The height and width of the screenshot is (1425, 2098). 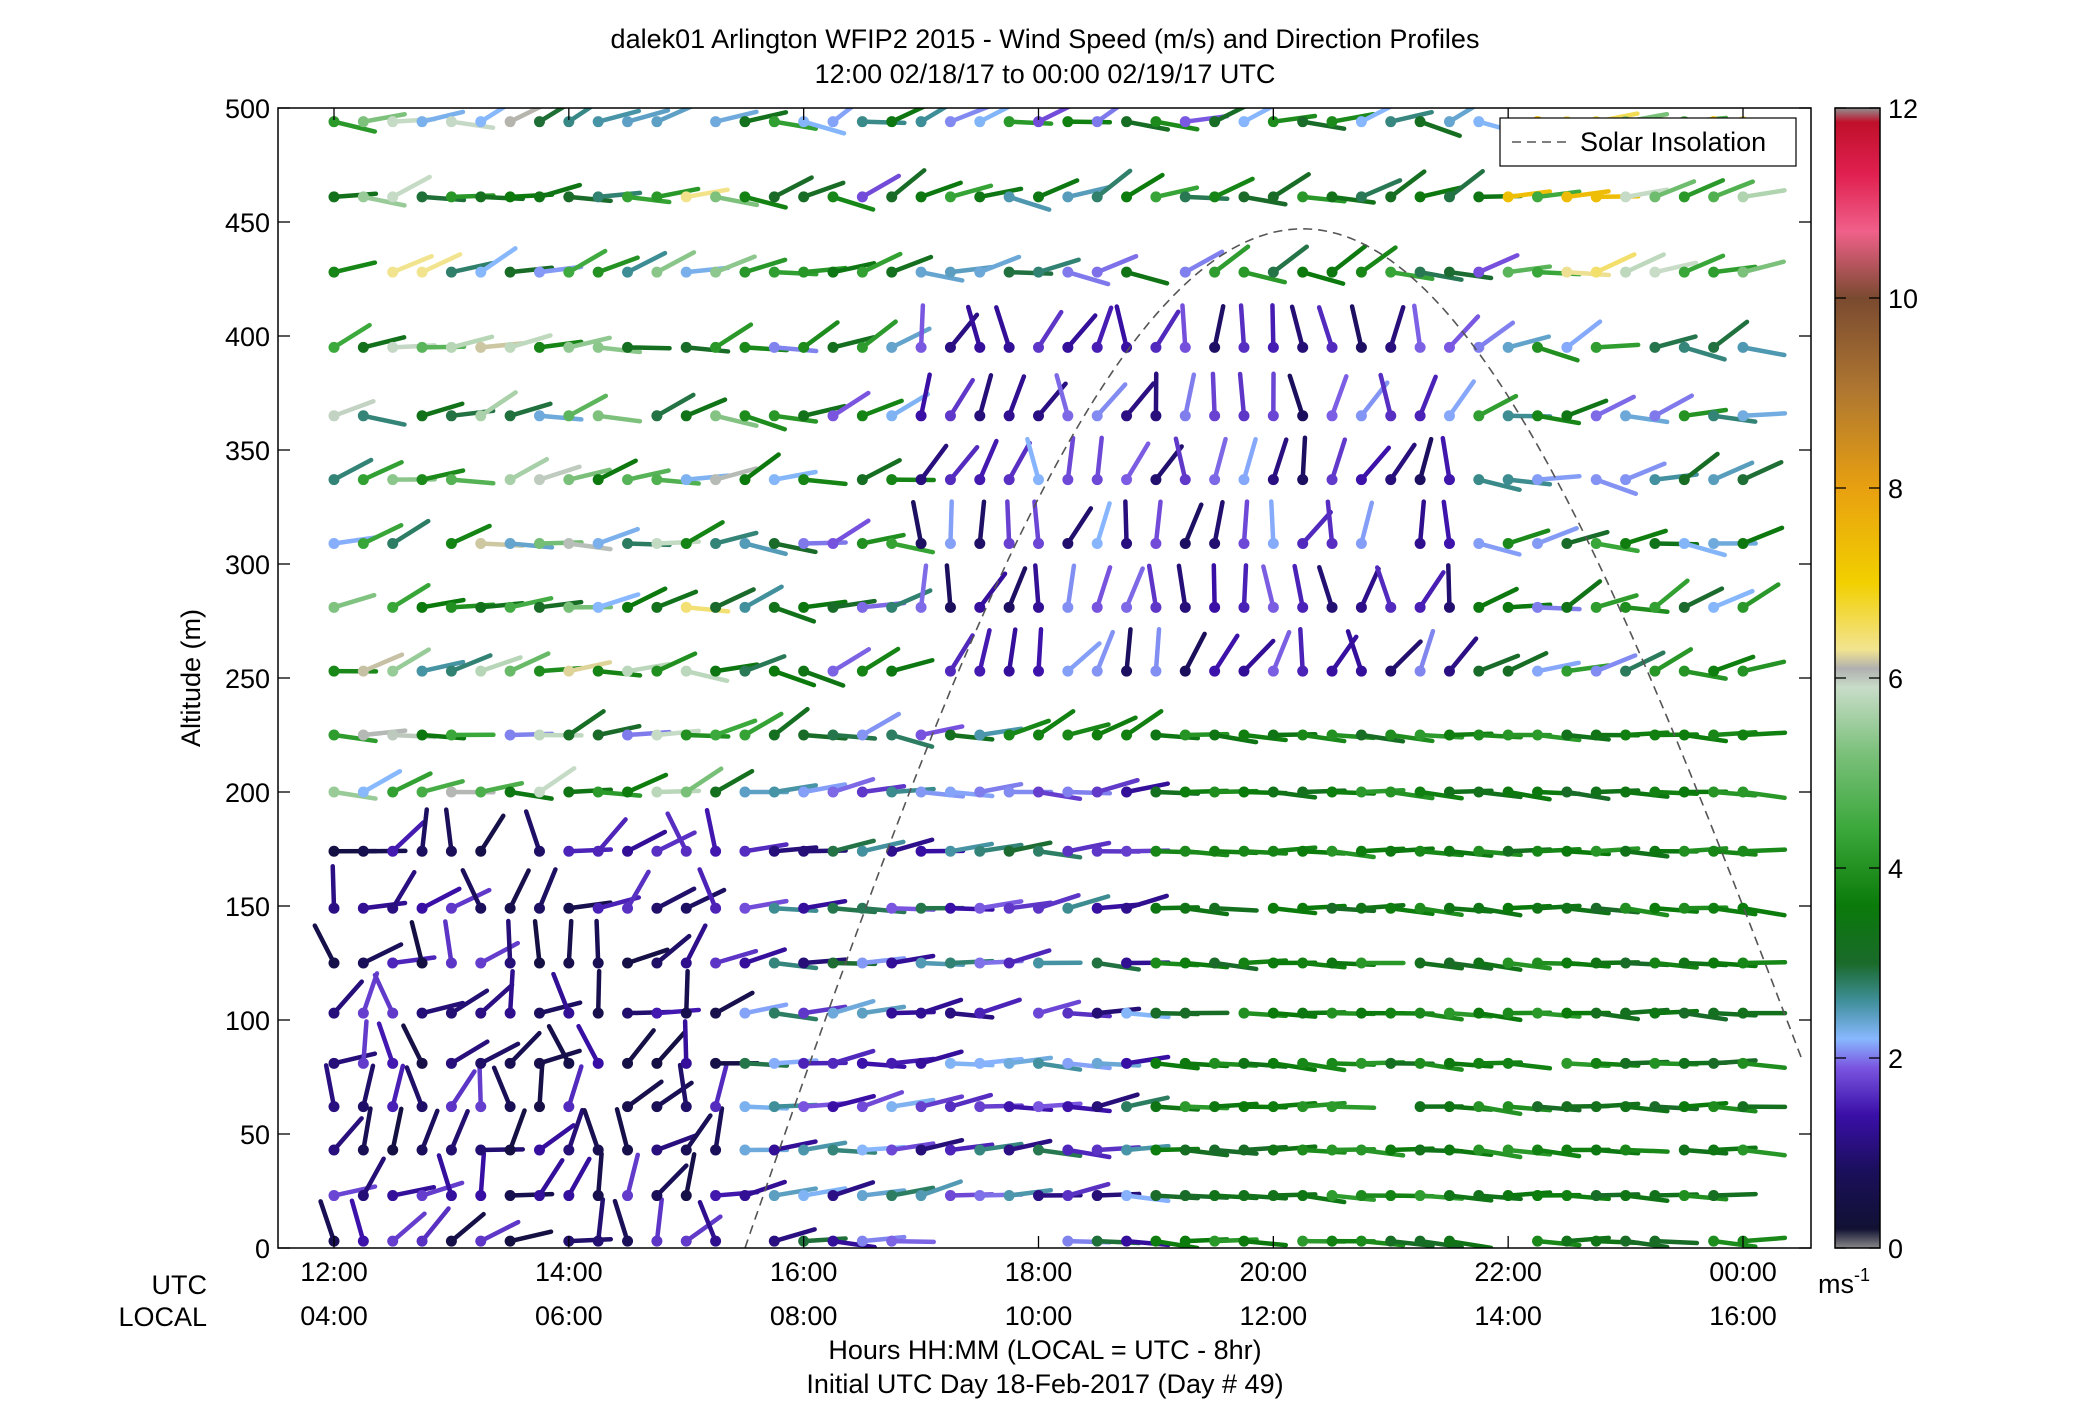 What do you see at coordinates (1844, 1282) in the screenshot?
I see `colorbar-unit: ms-1` at bounding box center [1844, 1282].